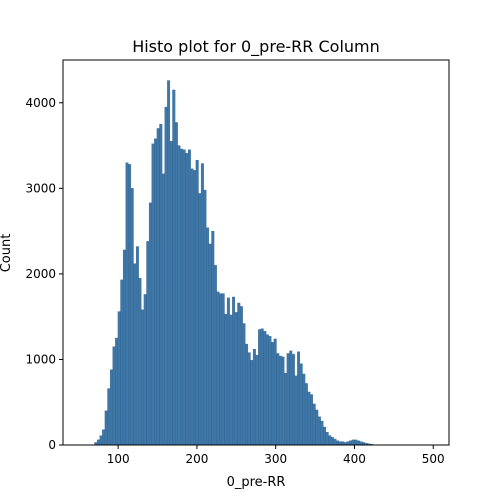 The image size is (500, 500). Describe the element at coordinates (40, 103) in the screenshot. I see `y-tick-label: 4000` at that location.